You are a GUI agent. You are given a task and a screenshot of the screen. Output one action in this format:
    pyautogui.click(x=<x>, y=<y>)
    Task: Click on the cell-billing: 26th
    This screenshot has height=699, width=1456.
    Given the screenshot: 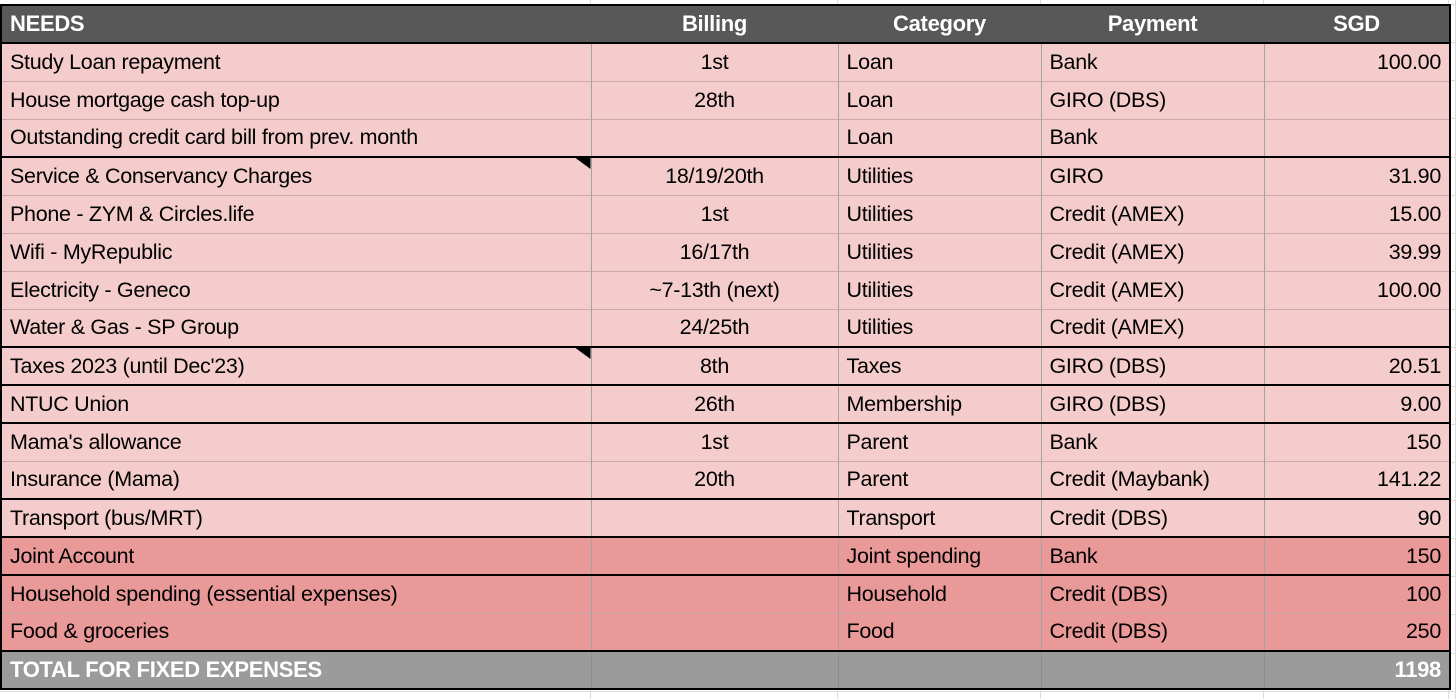 What is the action you would take?
    pyautogui.click(x=714, y=404)
    